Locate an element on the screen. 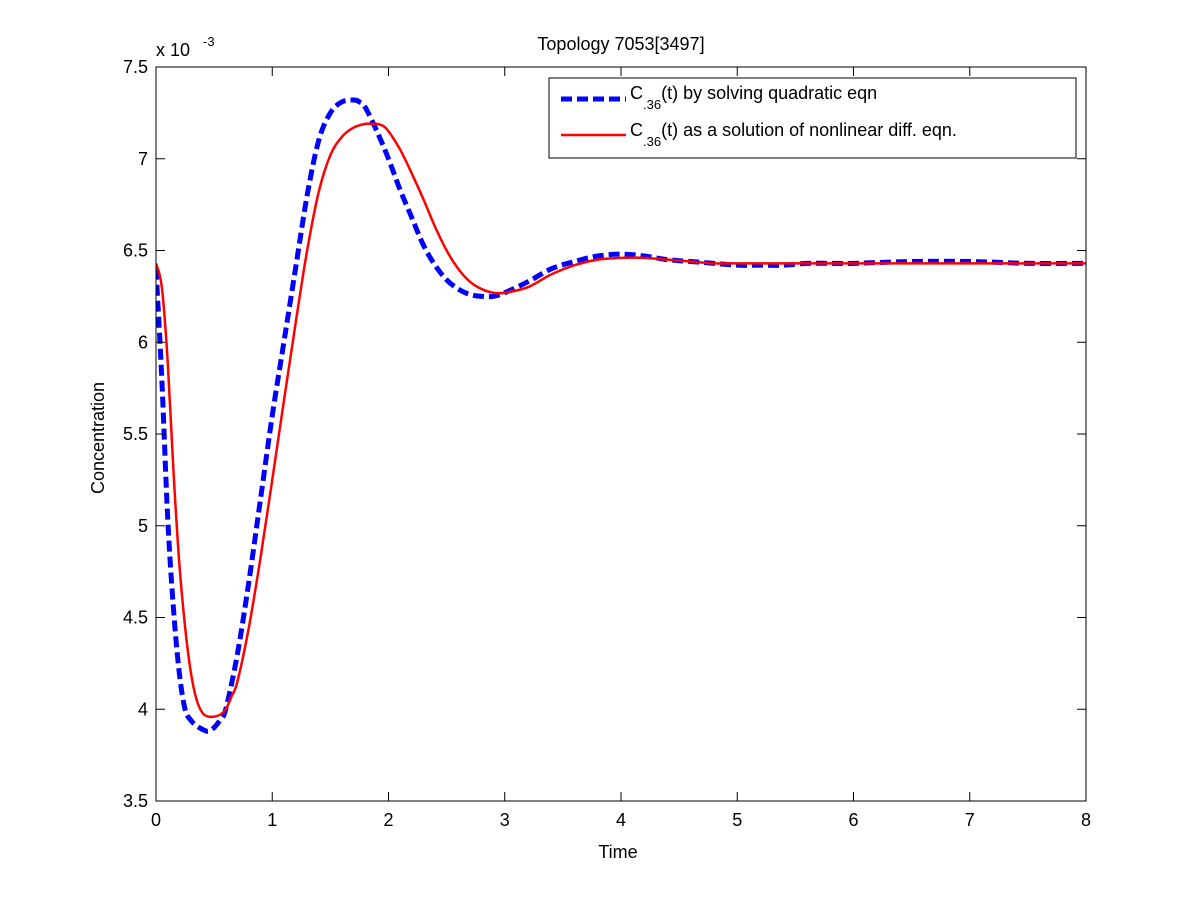  y-tick-label: 6 is located at coordinates (143, 342).